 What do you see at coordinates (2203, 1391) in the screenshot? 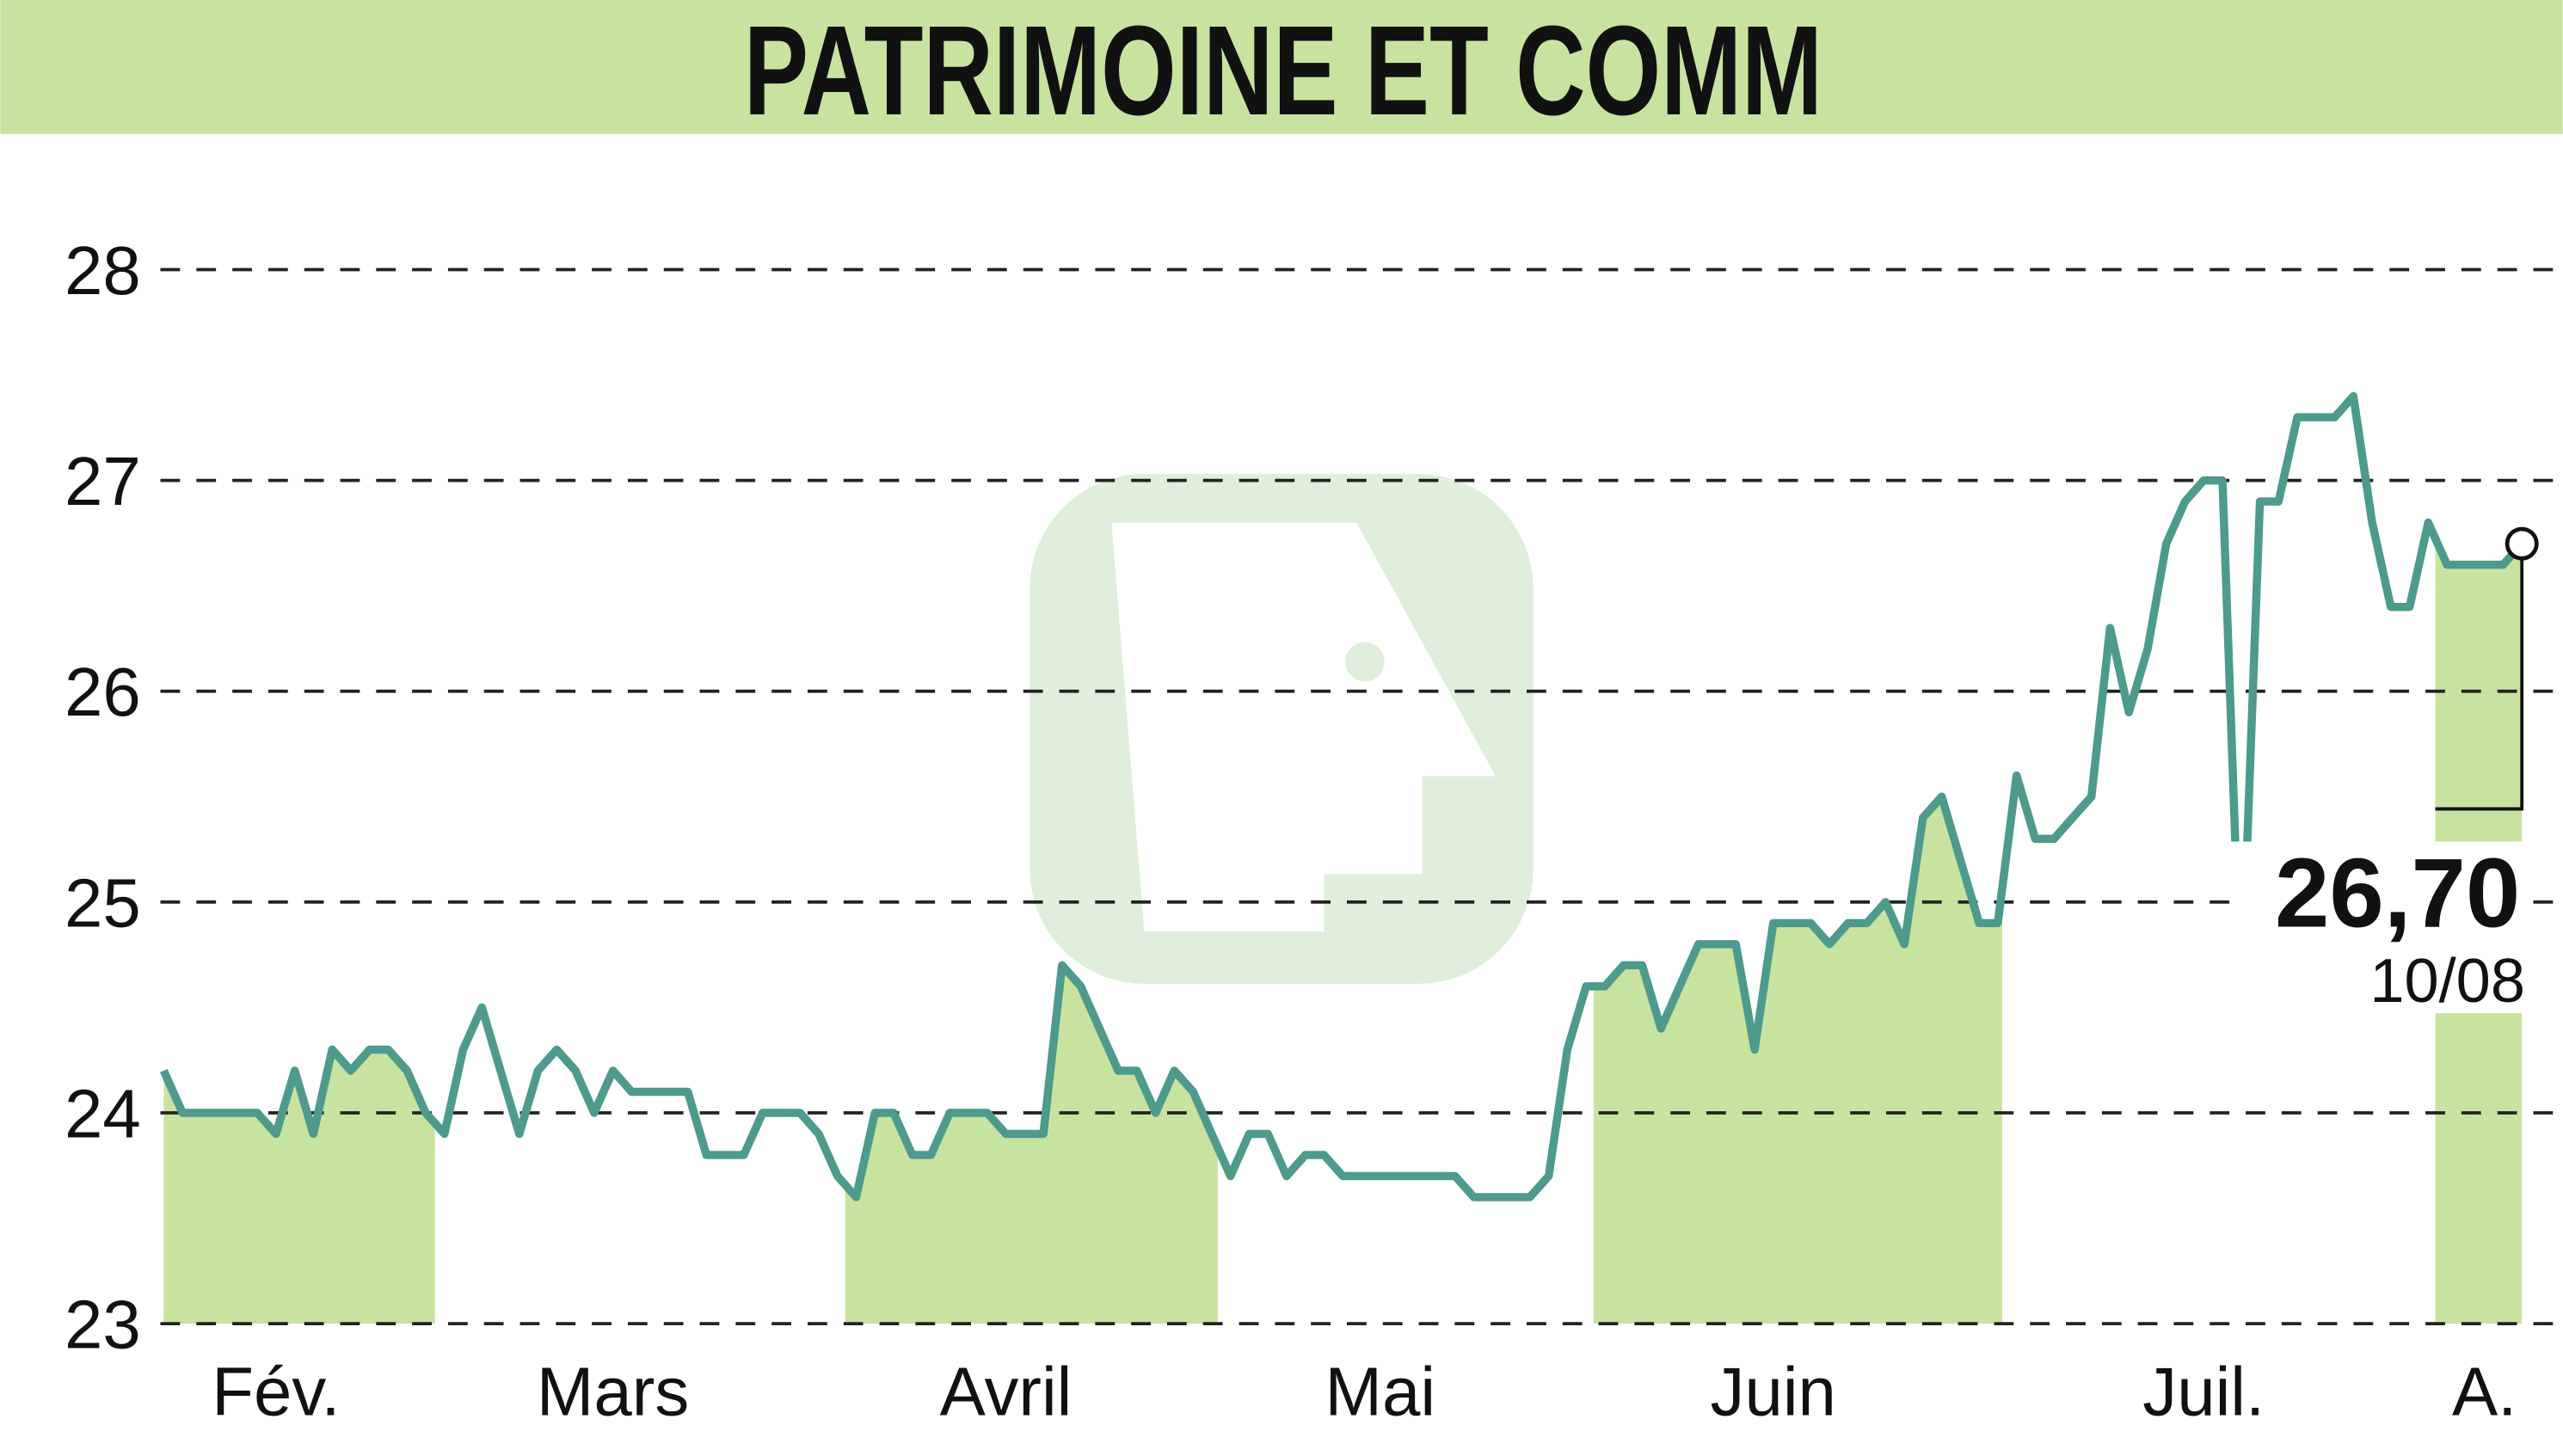
I see `x-tick-label: Juil.` at bounding box center [2203, 1391].